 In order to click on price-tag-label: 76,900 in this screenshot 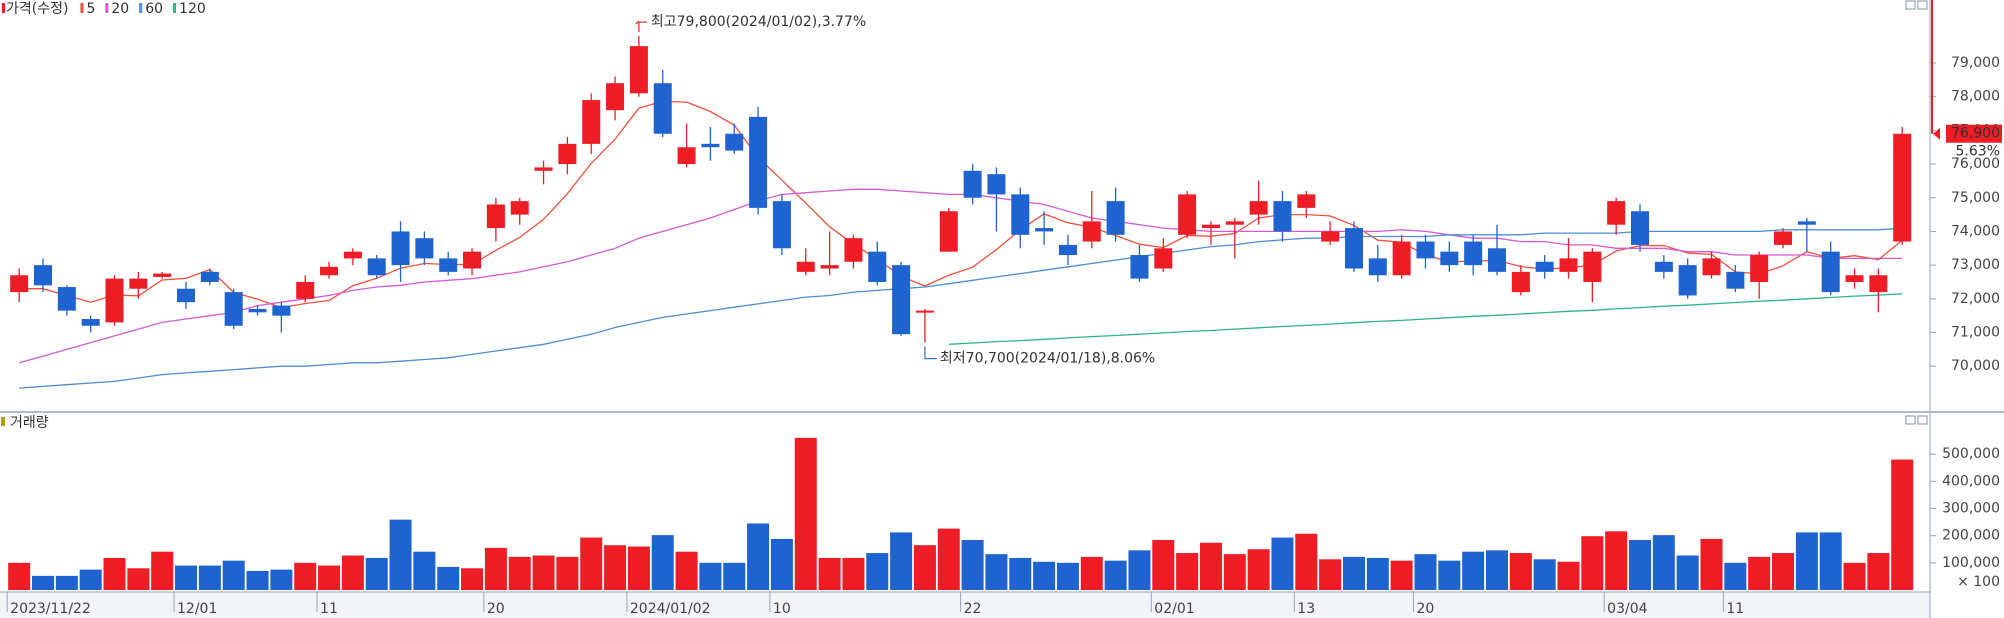, I will do `click(1975, 134)`.